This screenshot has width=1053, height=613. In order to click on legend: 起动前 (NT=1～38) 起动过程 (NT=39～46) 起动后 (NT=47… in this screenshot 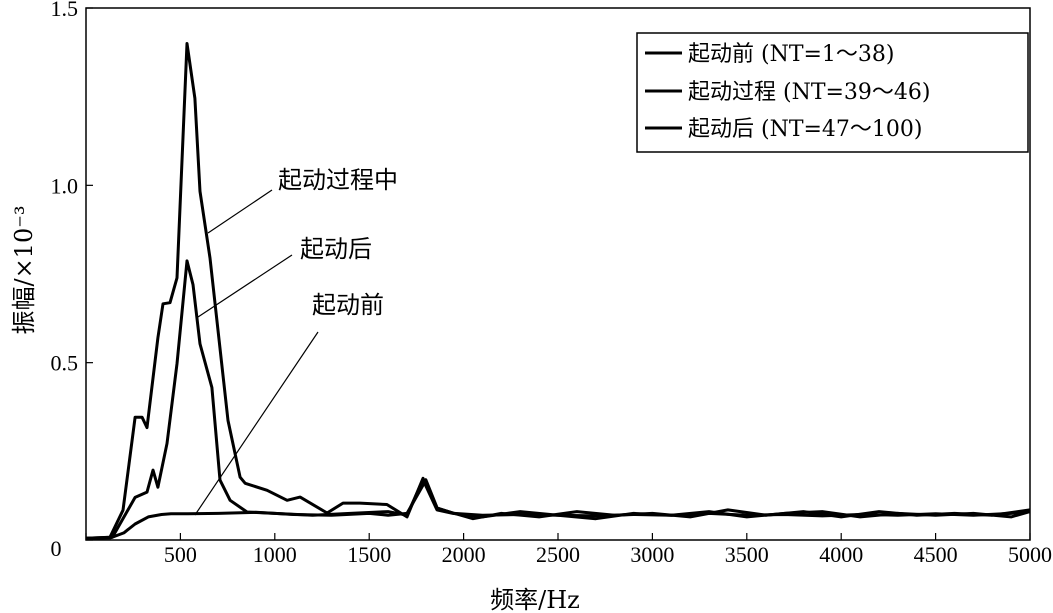, I will do `click(832, 92)`.